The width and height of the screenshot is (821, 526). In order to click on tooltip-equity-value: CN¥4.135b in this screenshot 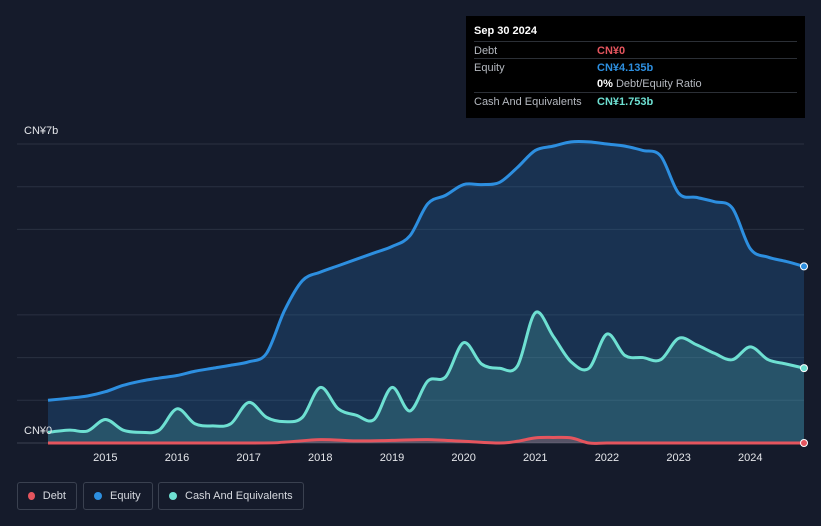, I will do `click(625, 68)`.